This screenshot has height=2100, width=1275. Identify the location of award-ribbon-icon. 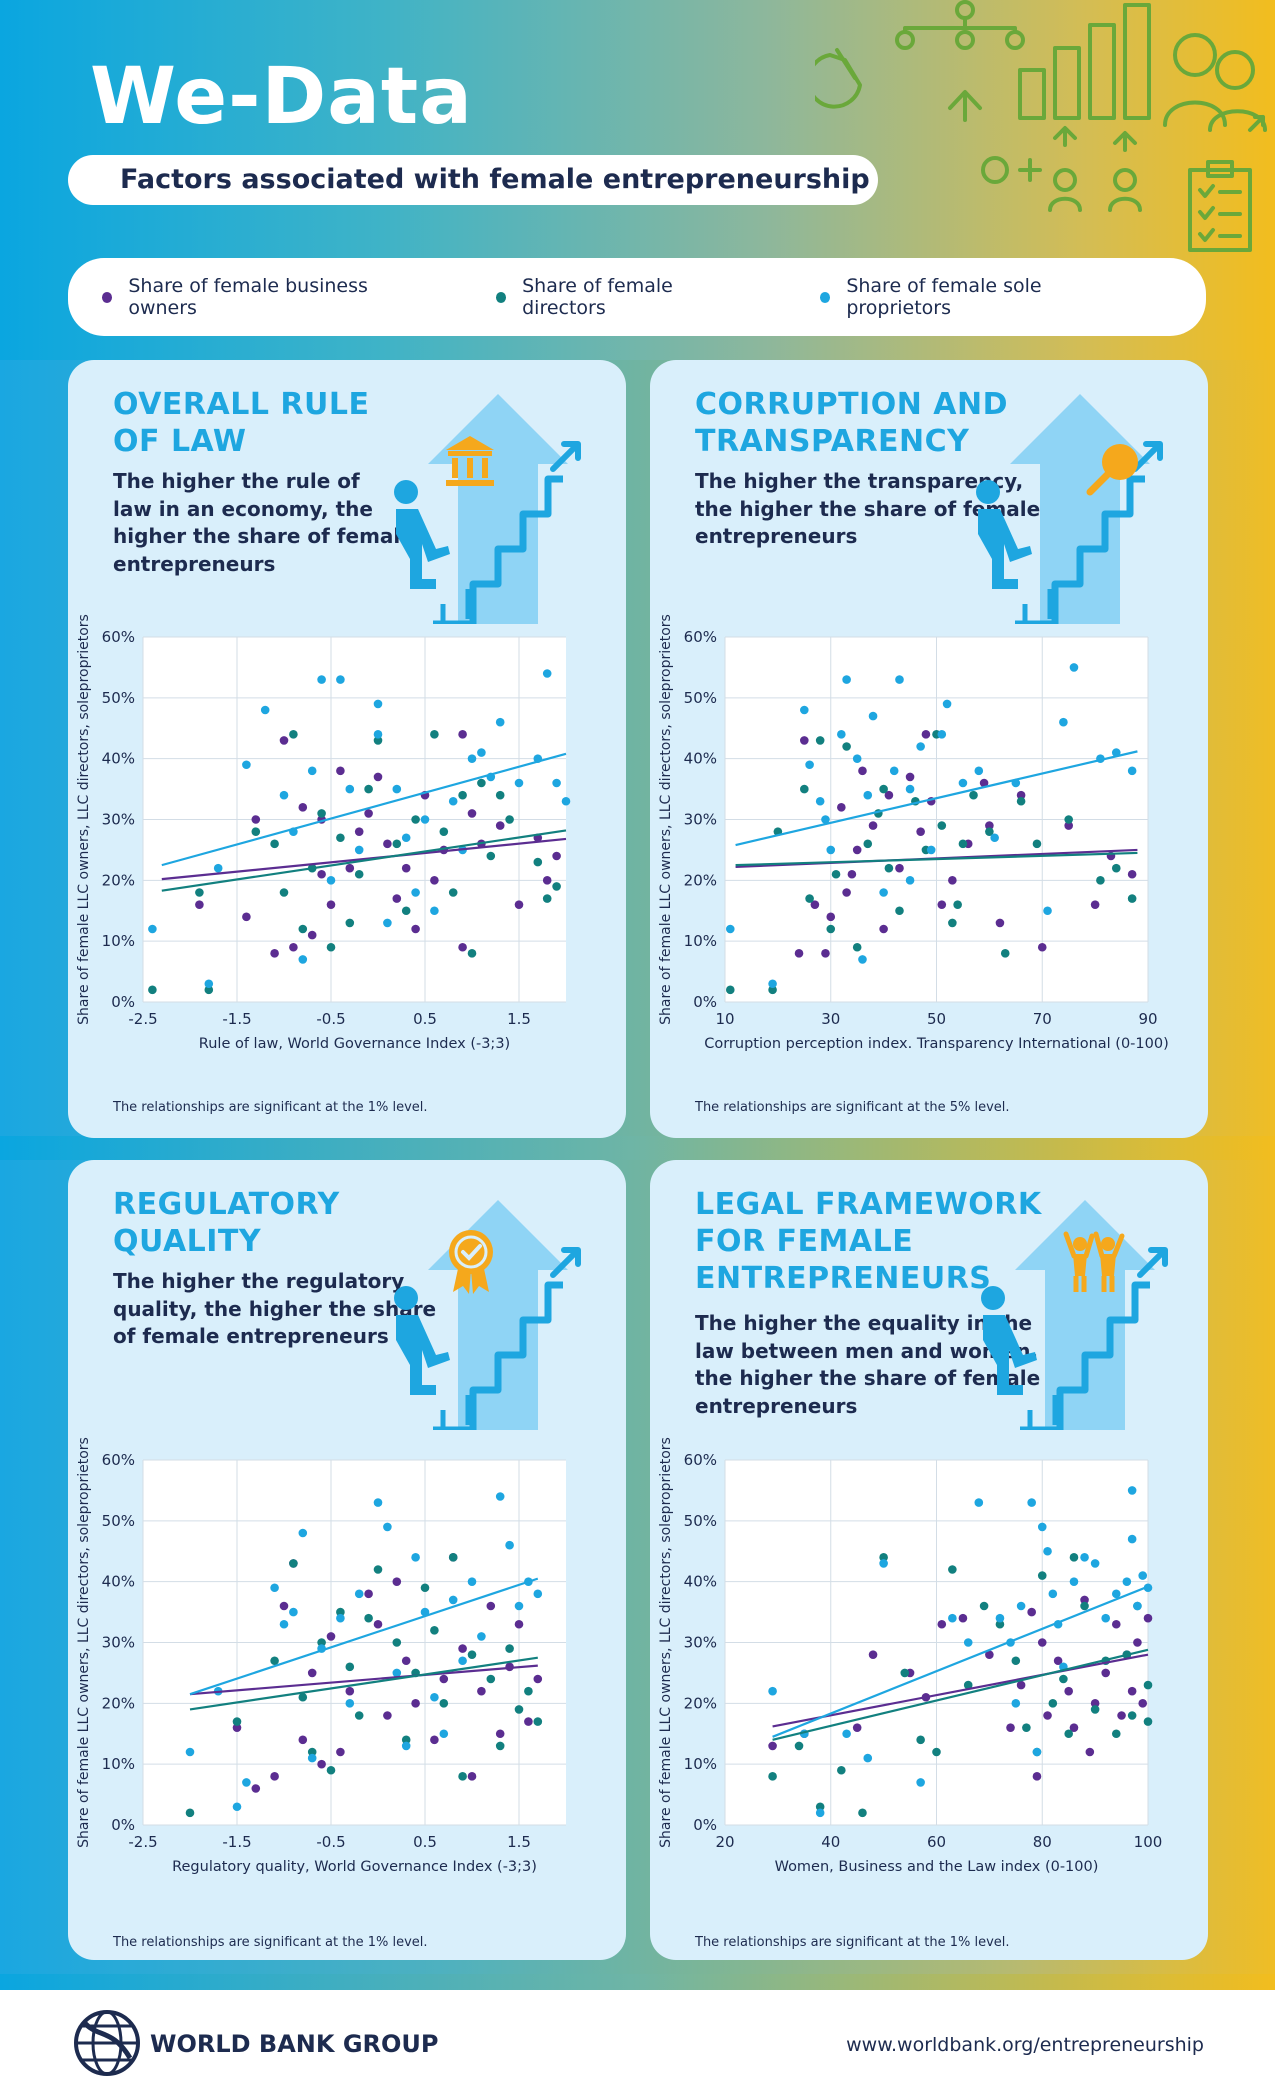
(471, 1262).